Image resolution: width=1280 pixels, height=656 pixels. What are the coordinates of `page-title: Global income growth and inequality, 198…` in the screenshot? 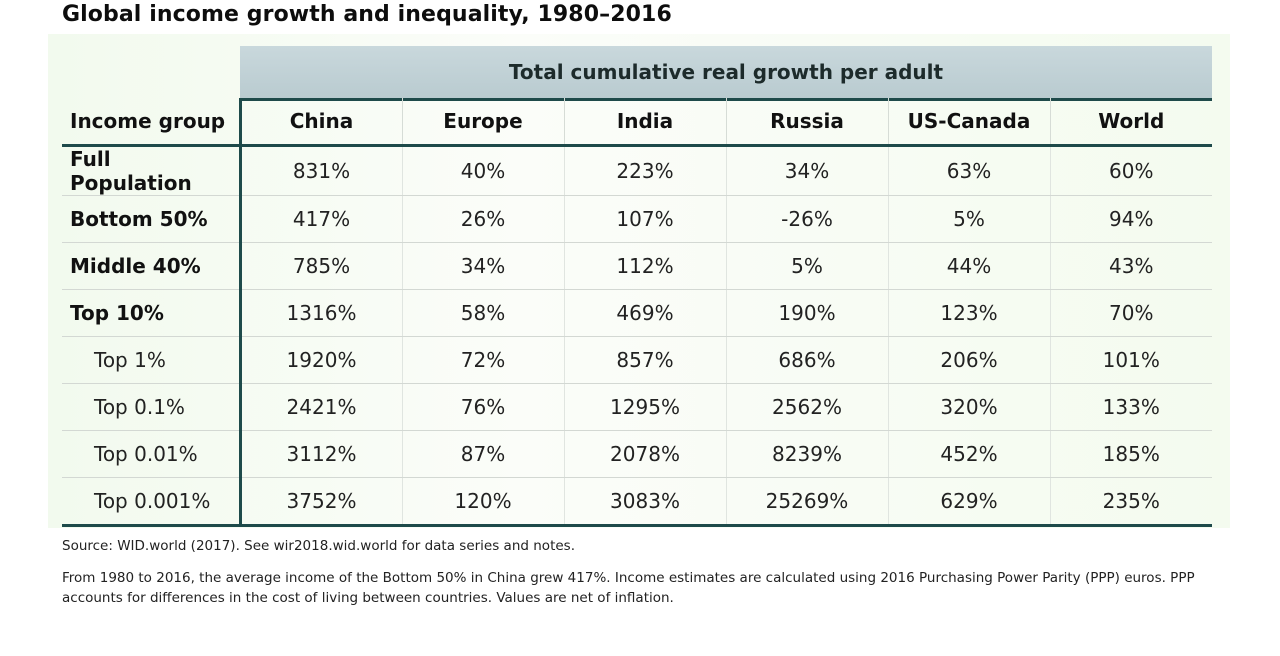 It's located at (367, 14).